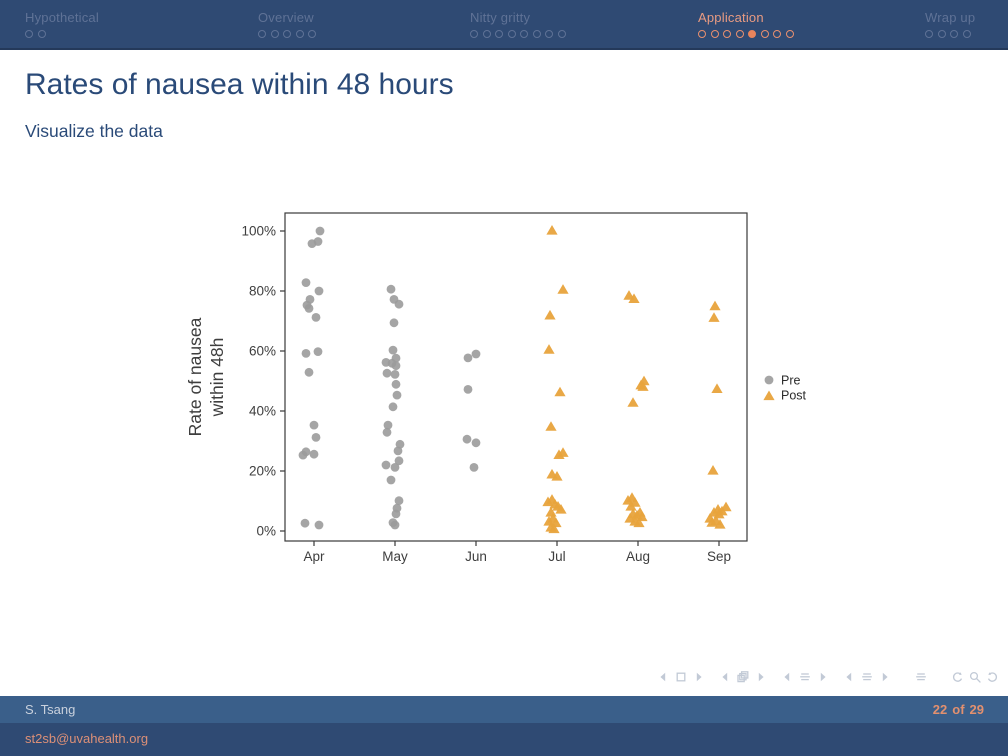 This screenshot has width=1008, height=756. Describe the element at coordinates (791, 381) in the screenshot. I see `legend-label: Pre` at that location.